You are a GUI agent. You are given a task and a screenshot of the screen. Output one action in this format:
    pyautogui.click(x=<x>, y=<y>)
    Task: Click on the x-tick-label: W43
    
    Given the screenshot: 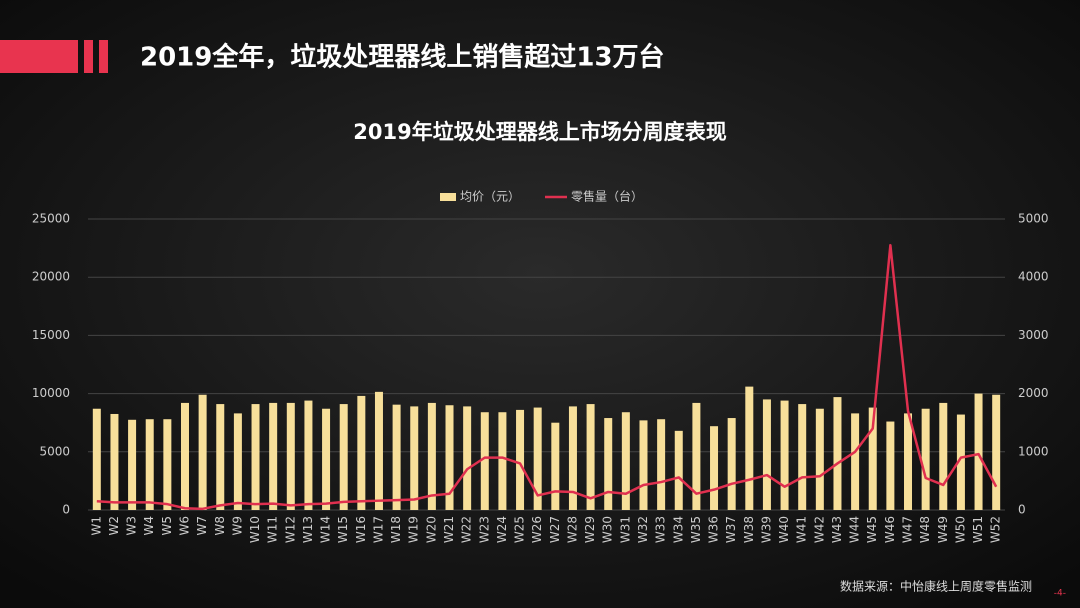 What is the action you would take?
    pyautogui.click(x=837, y=529)
    